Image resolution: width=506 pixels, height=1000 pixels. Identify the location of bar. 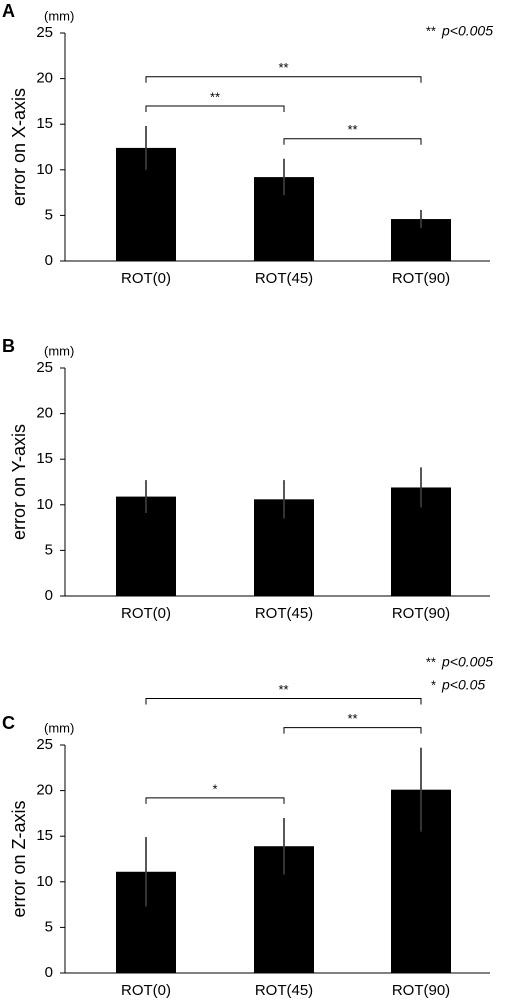
(146, 546).